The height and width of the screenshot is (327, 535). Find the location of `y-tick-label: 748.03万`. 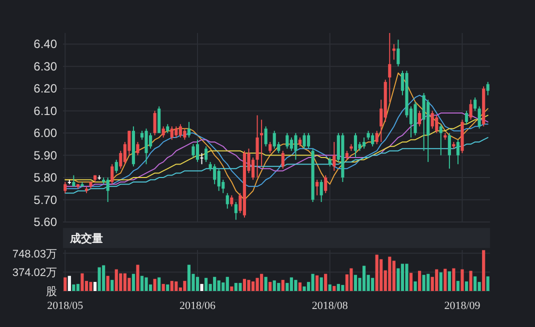

y-tick-label: 748.03万 is located at coordinates (34, 254).